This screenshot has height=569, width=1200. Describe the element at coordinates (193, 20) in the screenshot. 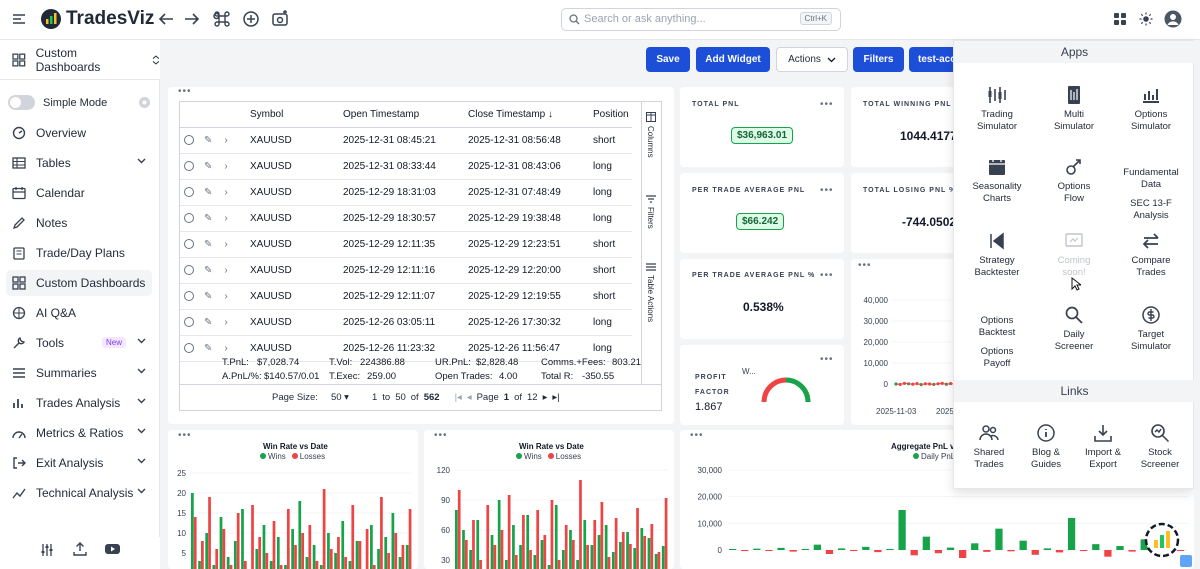

I see `forward-arrow-icon` at that location.